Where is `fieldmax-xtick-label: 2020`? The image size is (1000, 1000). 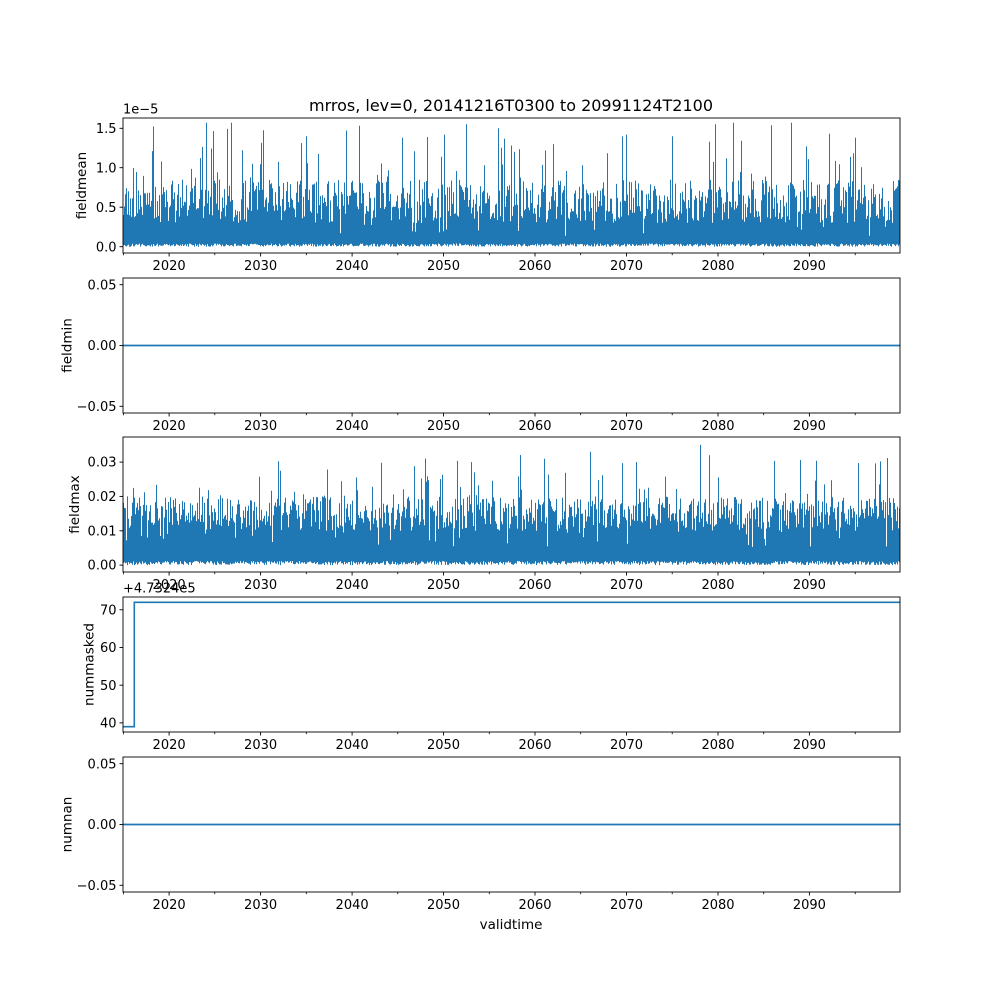 fieldmax-xtick-label: 2020 is located at coordinates (169, 585).